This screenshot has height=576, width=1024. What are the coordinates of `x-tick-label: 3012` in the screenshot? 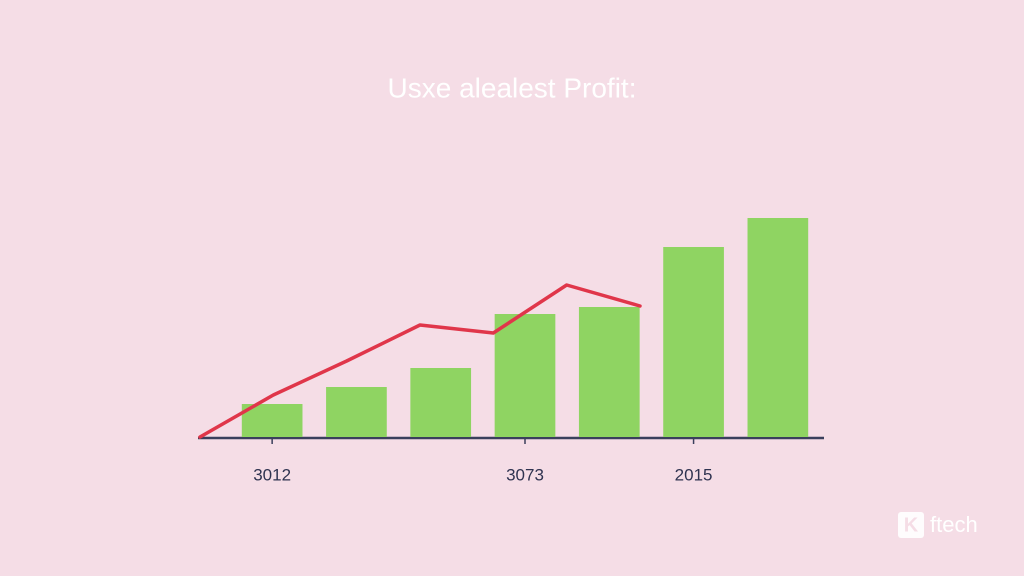 It's located at (272, 474).